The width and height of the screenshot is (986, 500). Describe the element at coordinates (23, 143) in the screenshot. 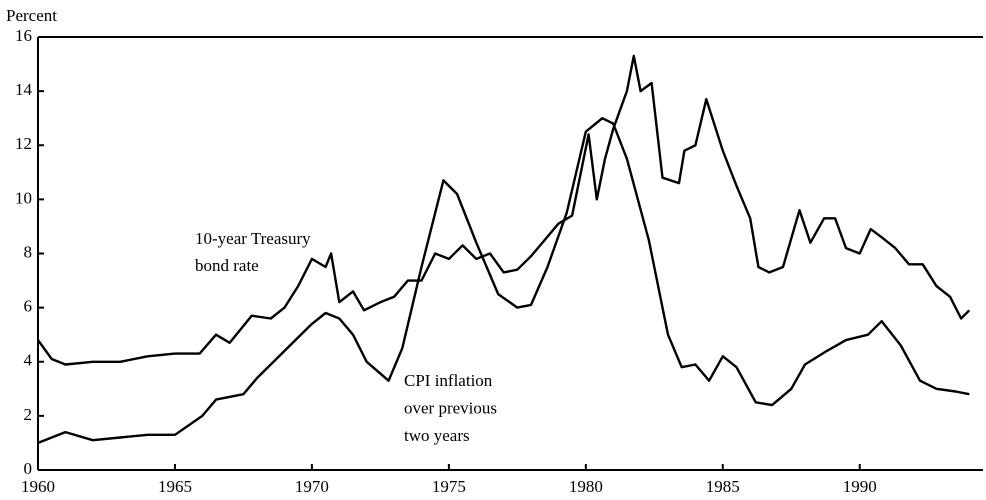

I see `y-tick-label: 12` at that location.